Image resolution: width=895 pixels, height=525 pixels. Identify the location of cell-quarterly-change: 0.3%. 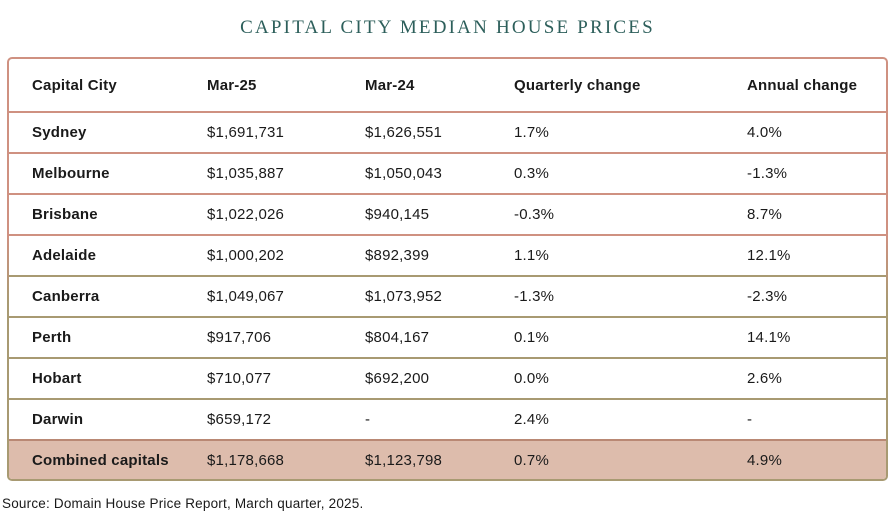
(531, 173).